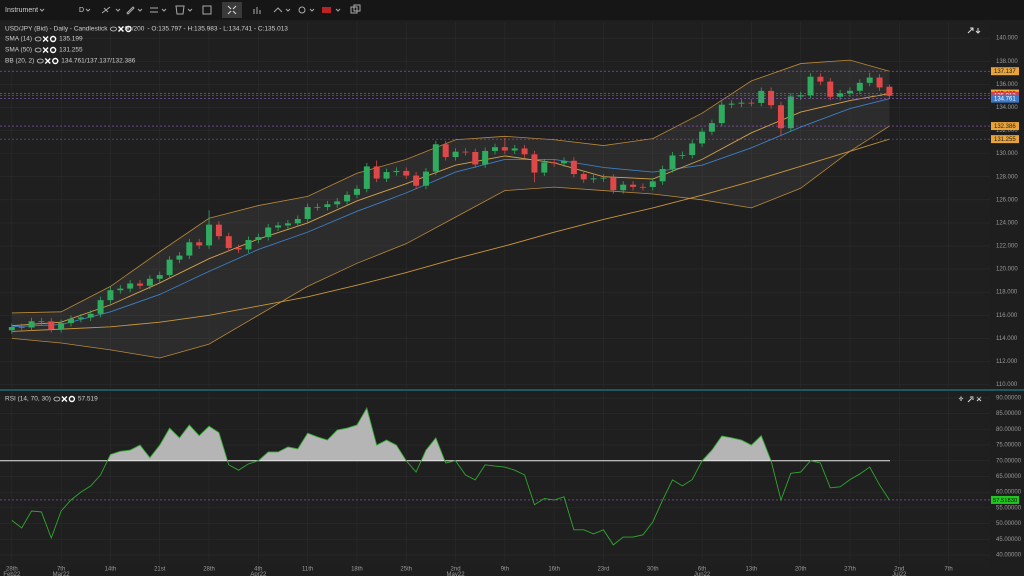 Image resolution: width=1024 pixels, height=576 pixels. Describe the element at coordinates (1007, 270) in the screenshot. I see `y-tick-label: 120.000` at that location.